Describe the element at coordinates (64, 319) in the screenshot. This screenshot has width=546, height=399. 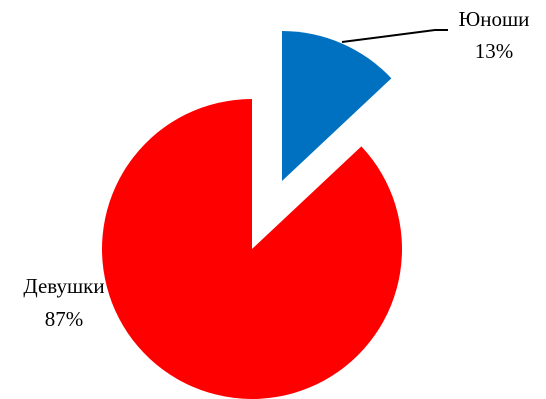
I see `slice-value-devushki: 87%` at that location.